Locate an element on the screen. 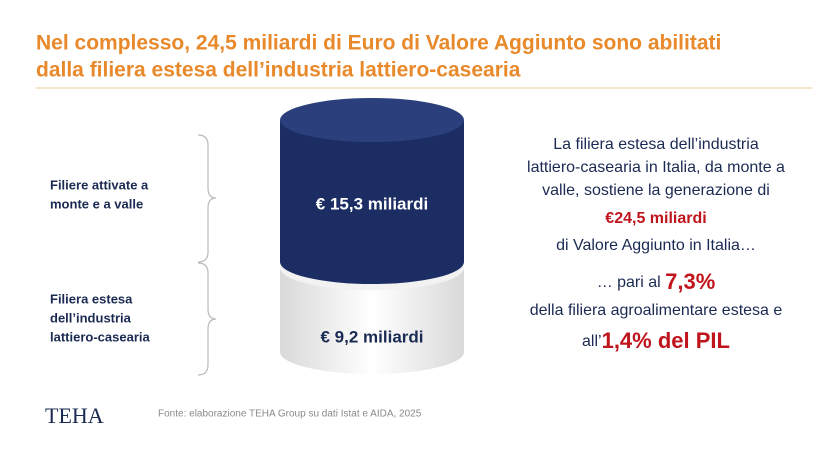 This screenshot has height=461, width=833. cylinder-cap is located at coordinates (372, 120).